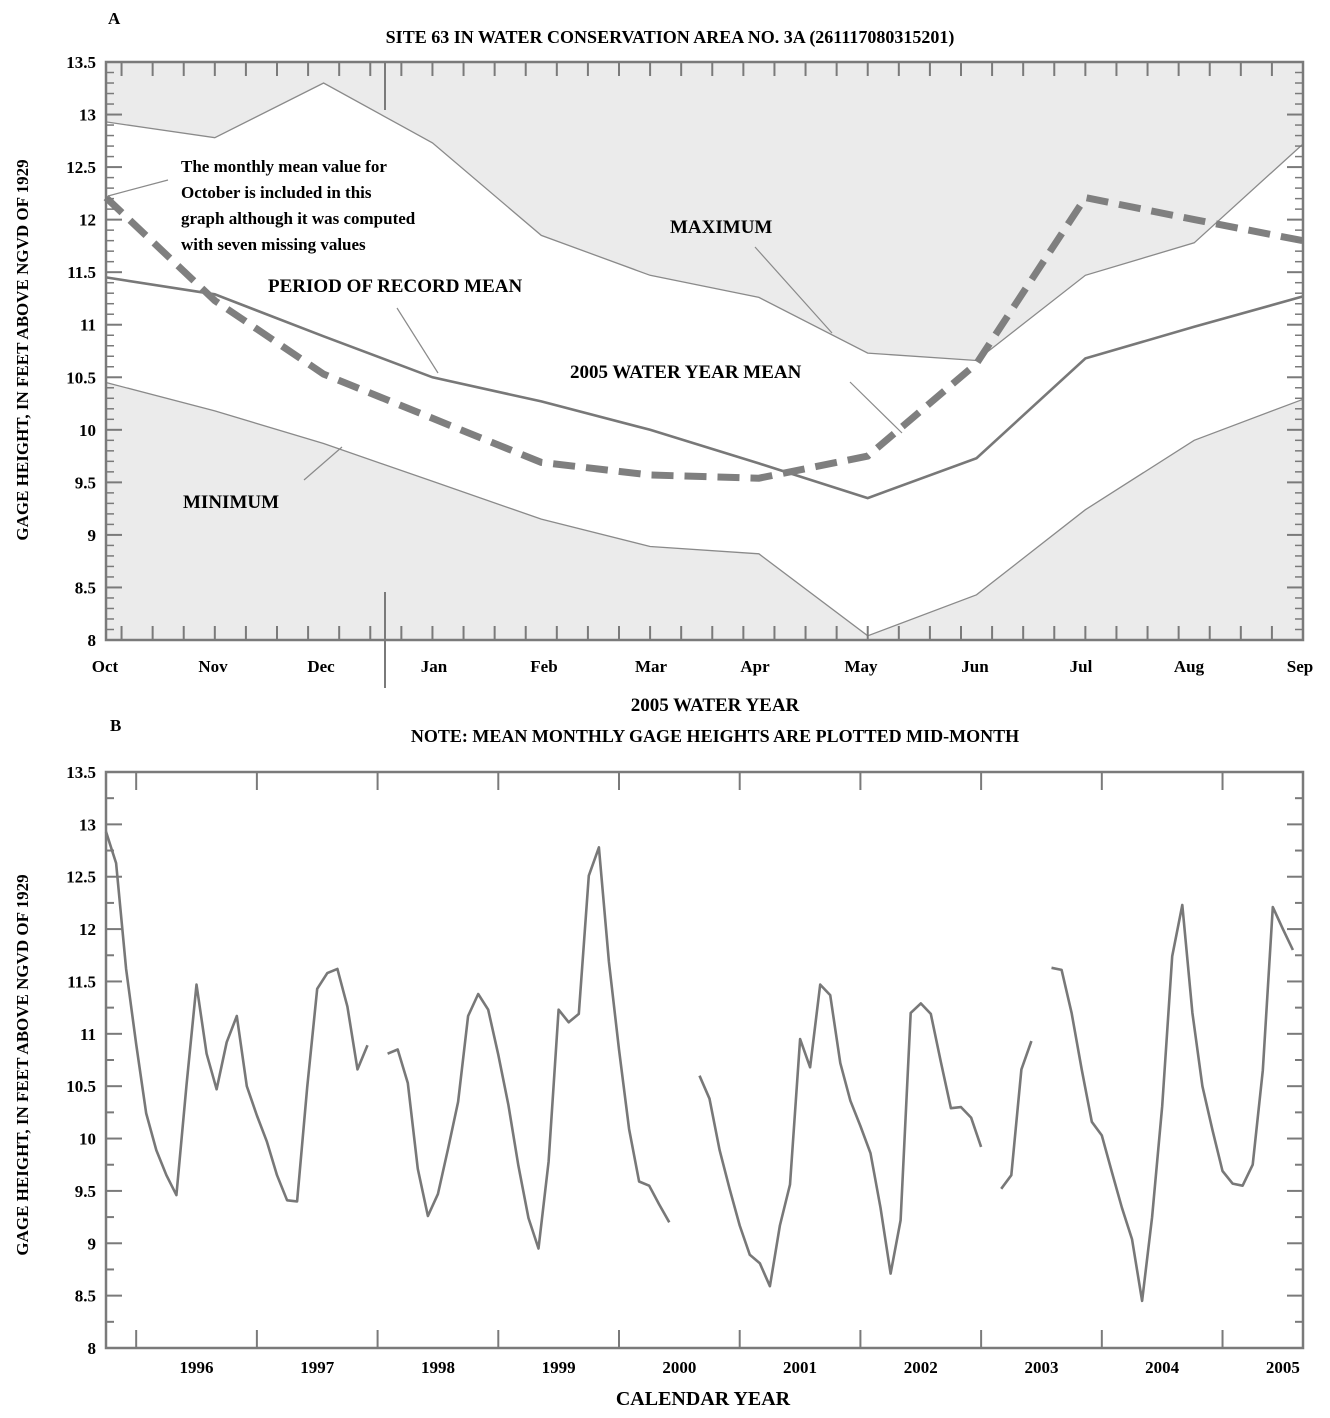 This screenshot has height=1418, width=1330. Describe the element at coordinates (651, 666) in the screenshot. I see `x-tick-label: Mar` at that location.